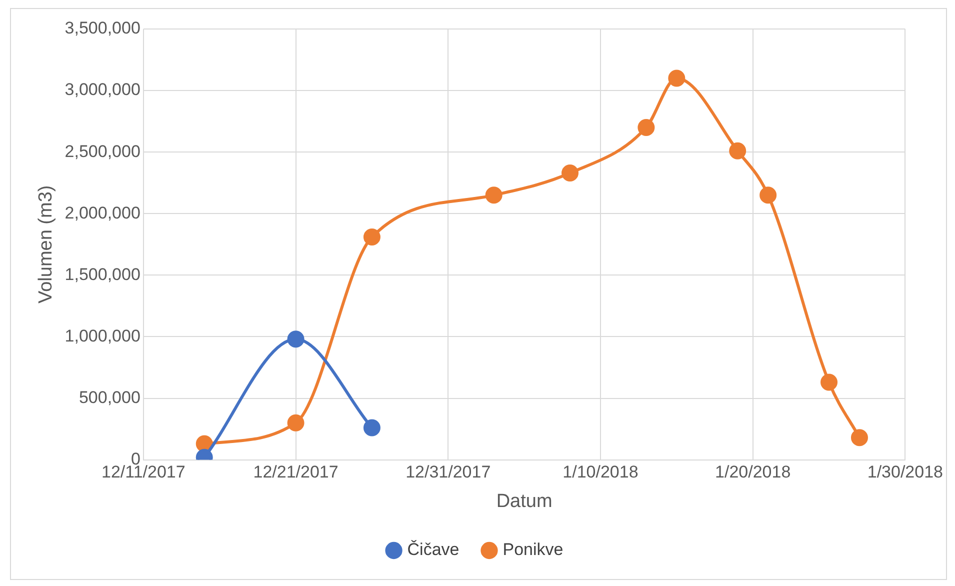 The height and width of the screenshot is (586, 955). Describe the element at coordinates (109, 397) in the screenshot. I see `y-tick-label: 500,000` at that location.